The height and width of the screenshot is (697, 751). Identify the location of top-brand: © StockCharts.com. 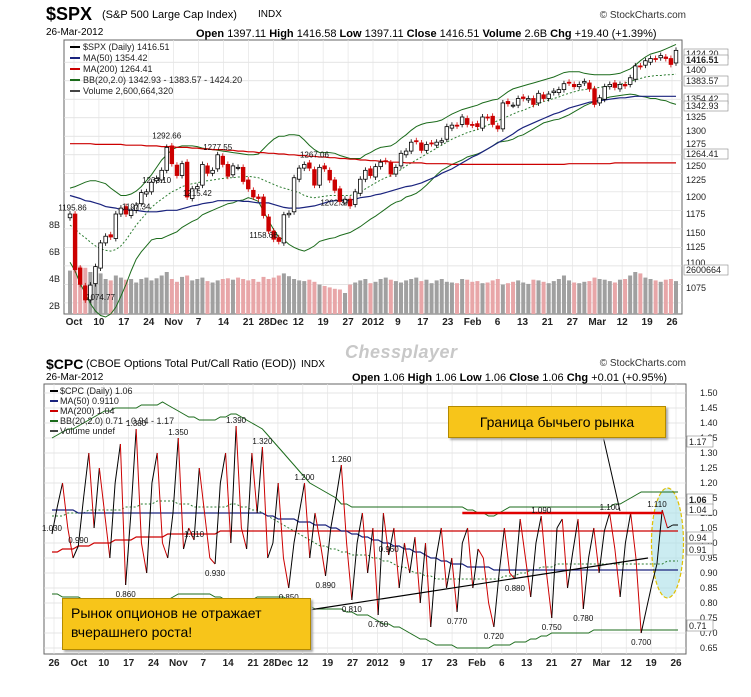
(642, 15).